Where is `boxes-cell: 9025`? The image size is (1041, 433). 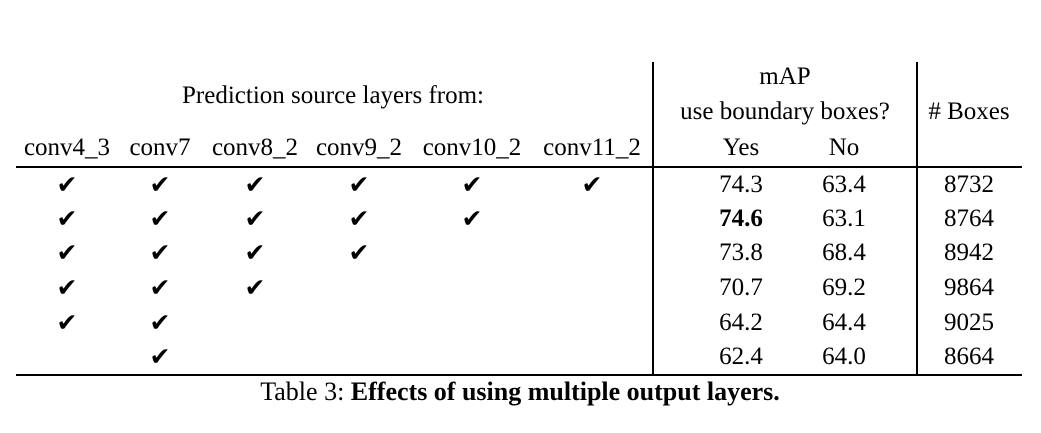 boxes-cell: 9025 is located at coordinates (969, 322).